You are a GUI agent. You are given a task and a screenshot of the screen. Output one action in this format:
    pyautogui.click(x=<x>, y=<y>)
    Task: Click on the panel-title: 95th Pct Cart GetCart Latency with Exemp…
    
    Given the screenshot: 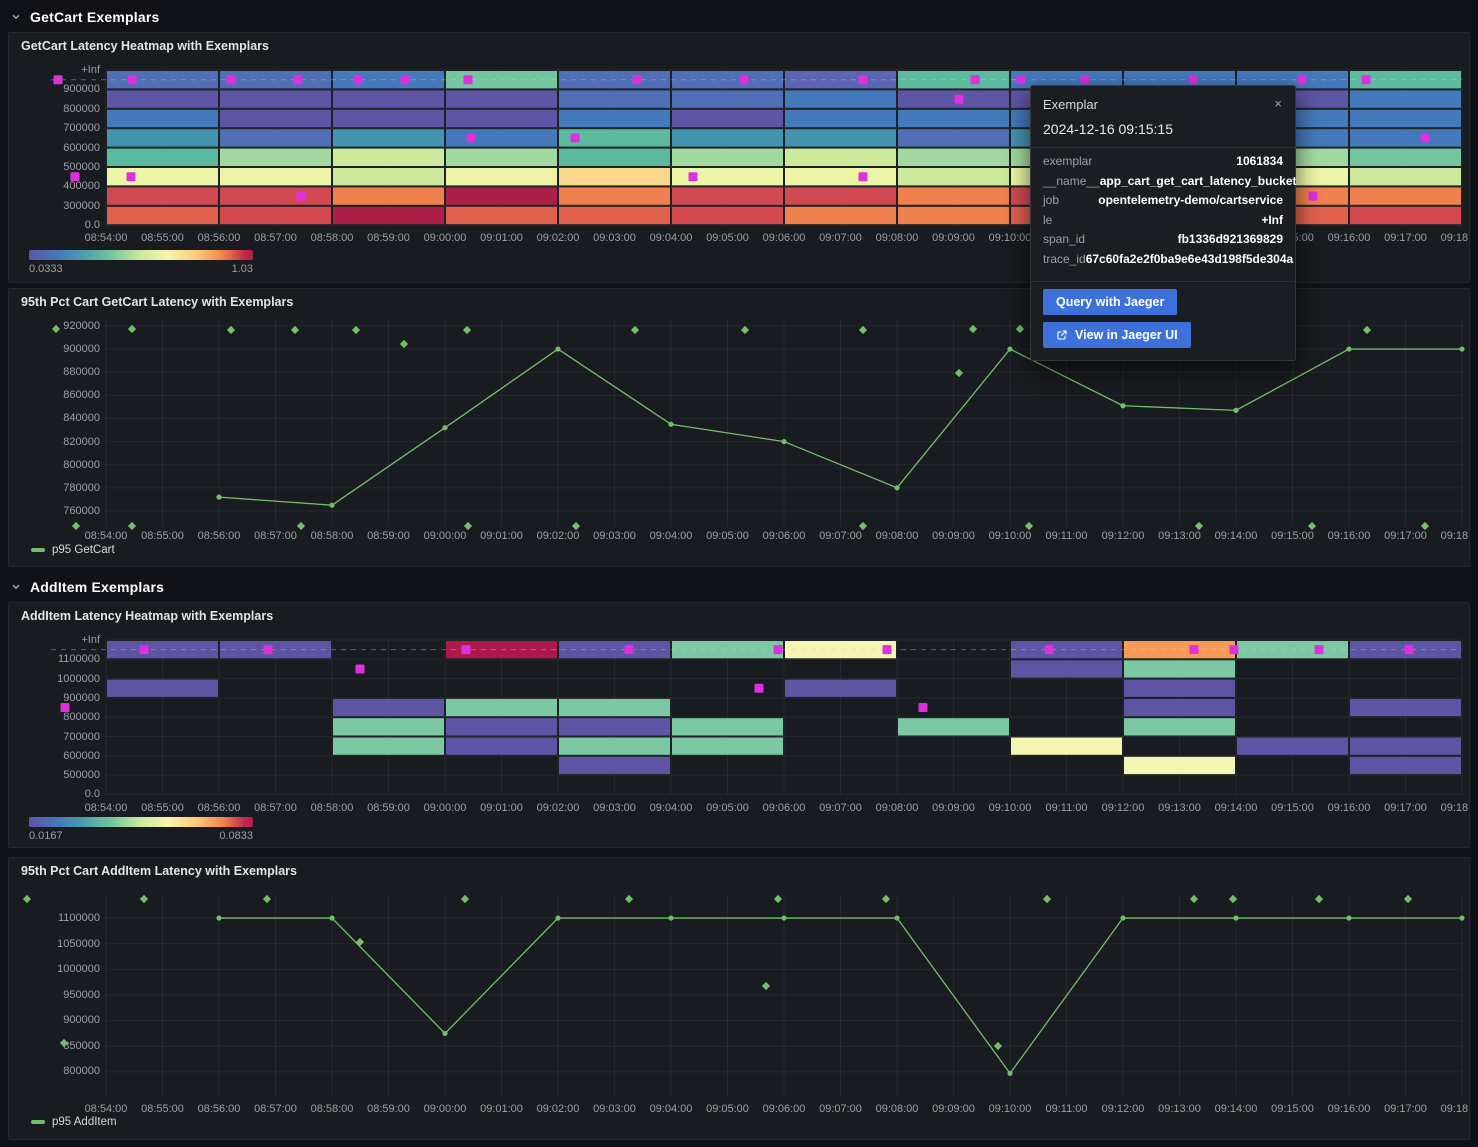 What is the action you would take?
    pyautogui.click(x=157, y=302)
    